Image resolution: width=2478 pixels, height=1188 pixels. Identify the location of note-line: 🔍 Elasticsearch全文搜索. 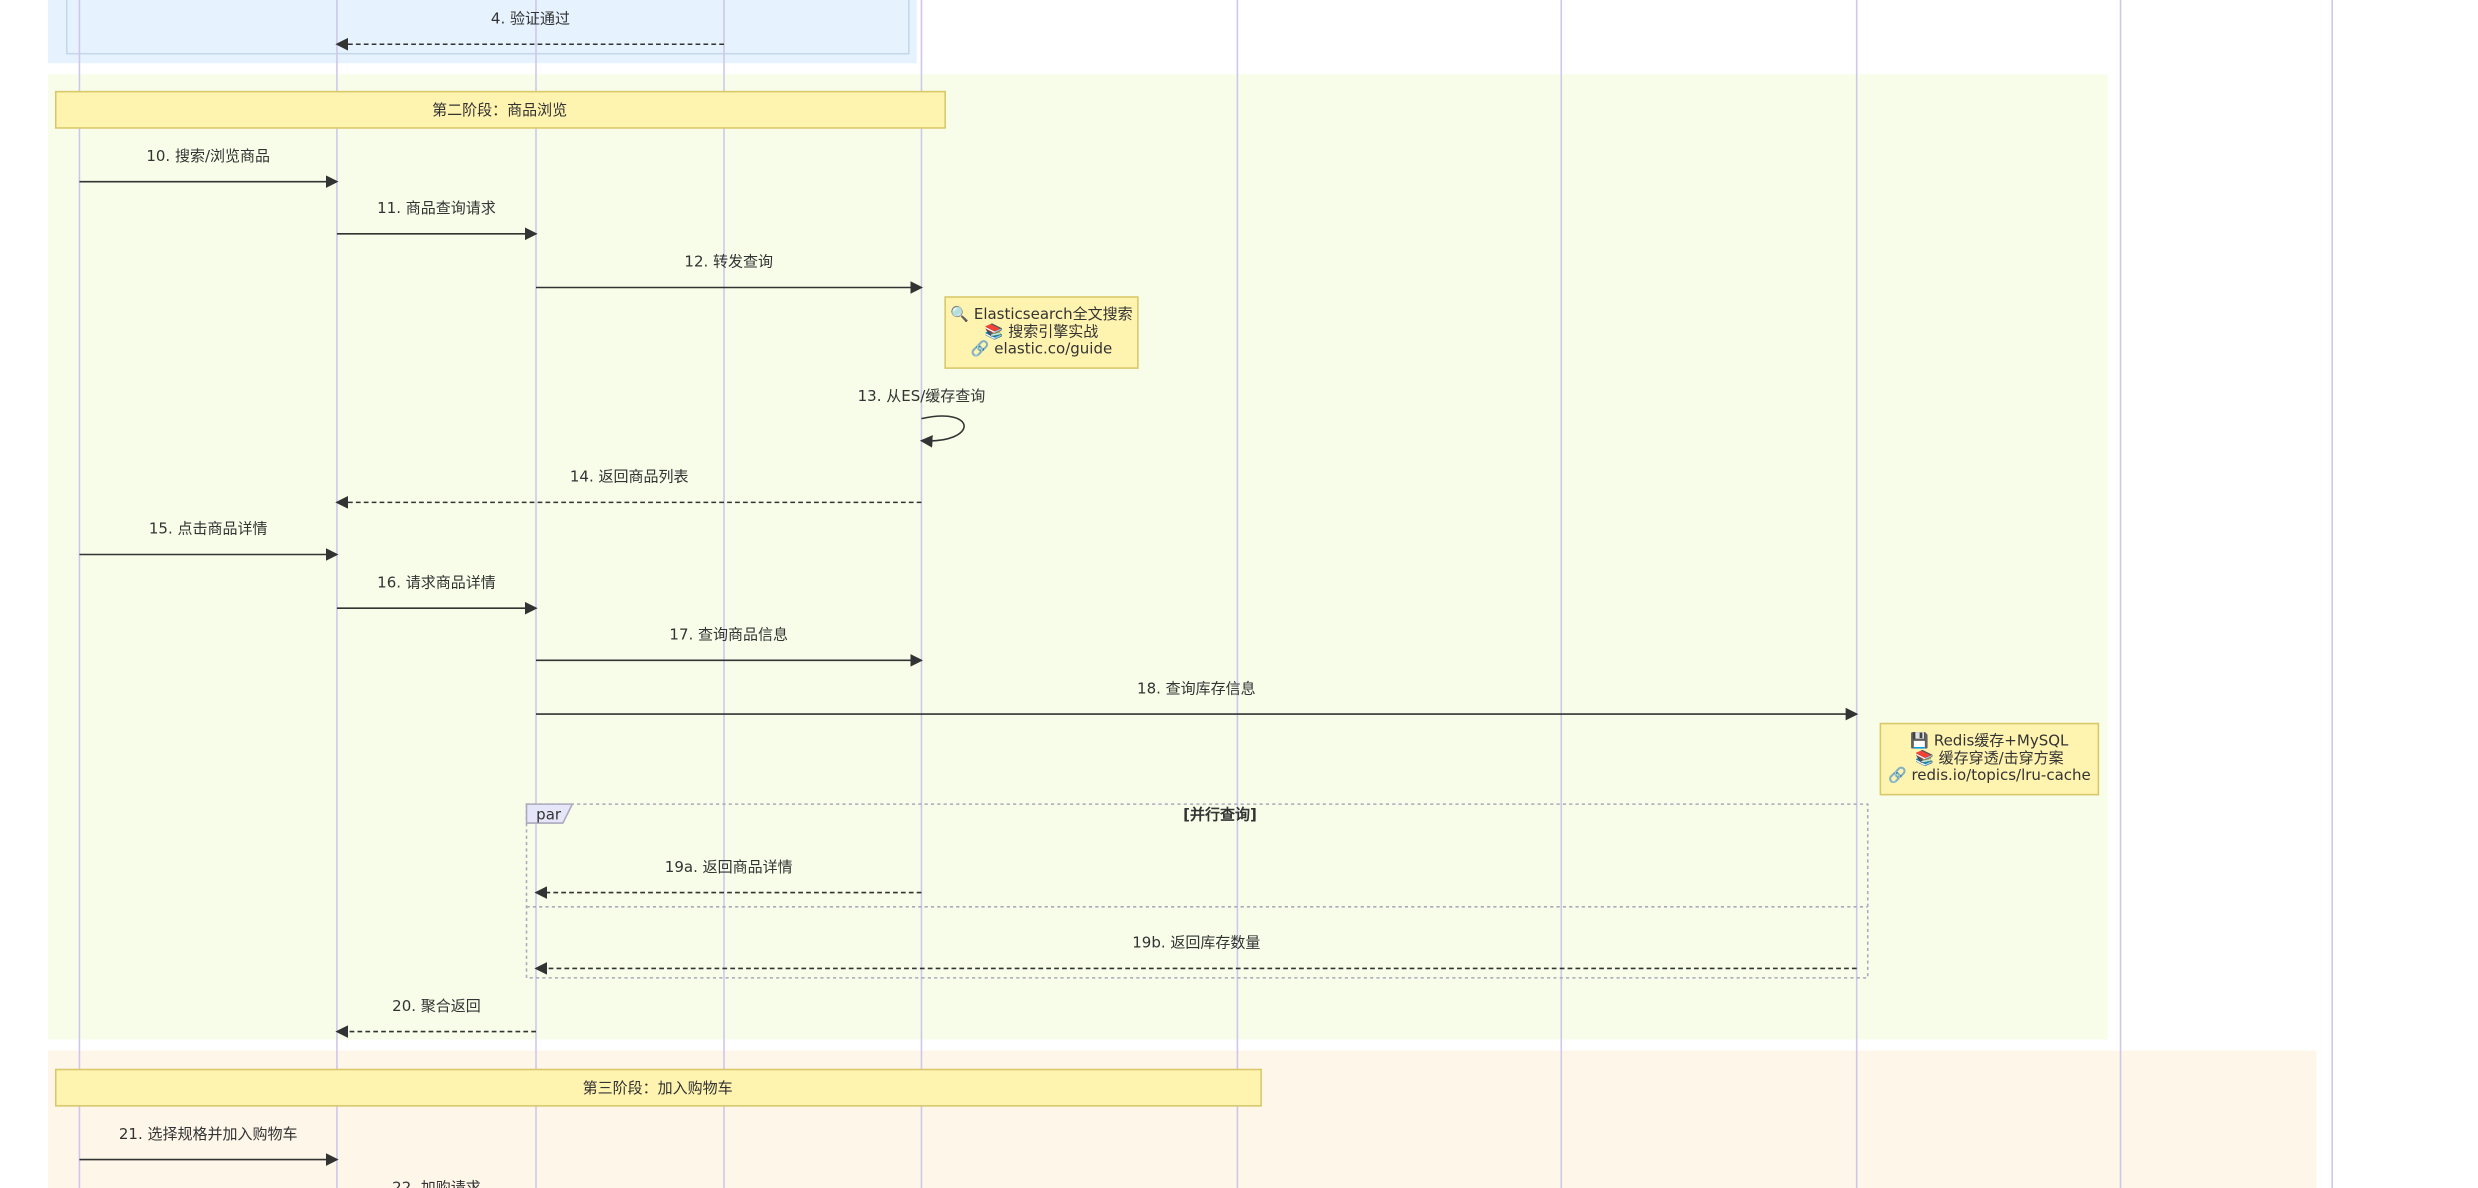
(1041, 313).